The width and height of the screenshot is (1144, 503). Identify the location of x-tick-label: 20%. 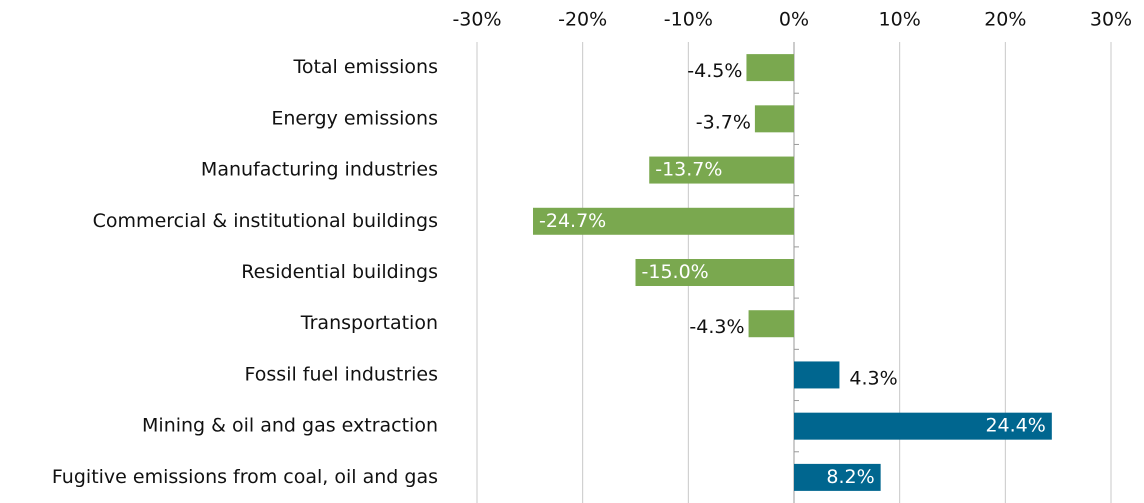
(1005, 20).